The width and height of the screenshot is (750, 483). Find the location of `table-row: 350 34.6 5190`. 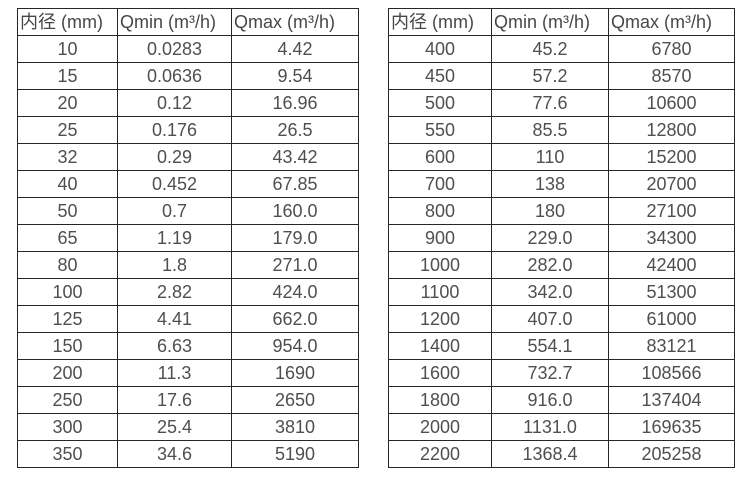

table-row: 350 34.6 5190 is located at coordinates (188, 454).